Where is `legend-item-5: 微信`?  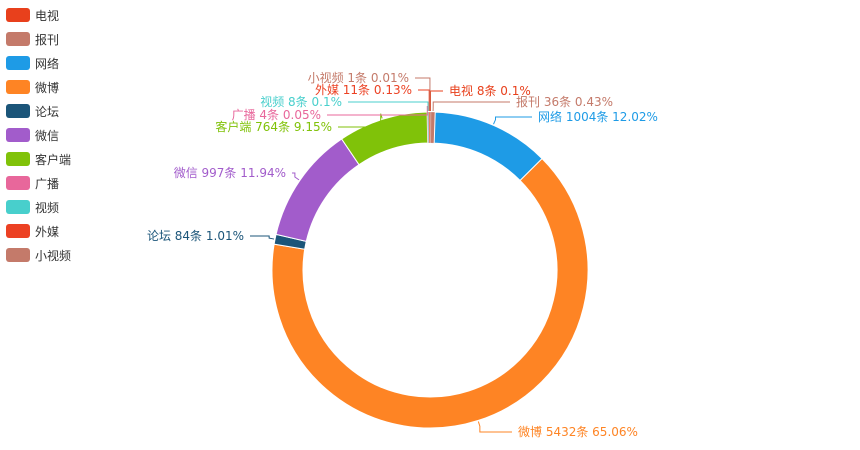 legend-item-5: 微信 is located at coordinates (38, 135).